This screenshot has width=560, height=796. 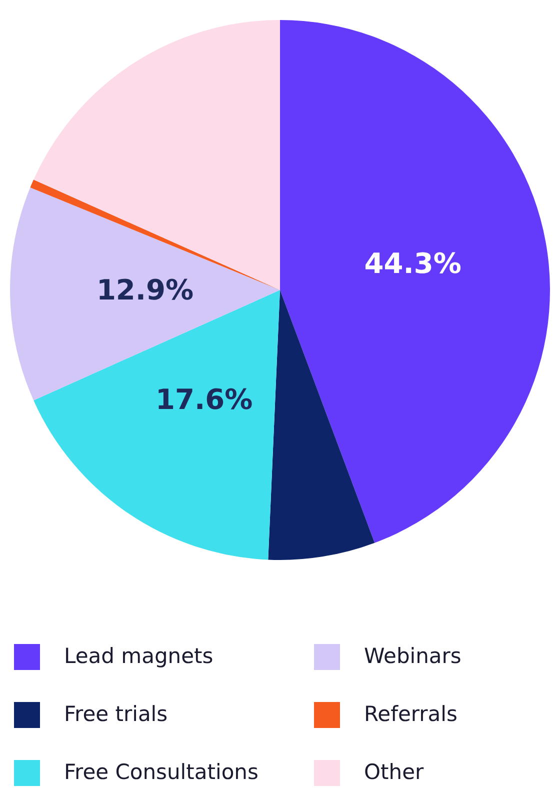 I want to click on data-label: 12.9%, so click(x=145, y=289).